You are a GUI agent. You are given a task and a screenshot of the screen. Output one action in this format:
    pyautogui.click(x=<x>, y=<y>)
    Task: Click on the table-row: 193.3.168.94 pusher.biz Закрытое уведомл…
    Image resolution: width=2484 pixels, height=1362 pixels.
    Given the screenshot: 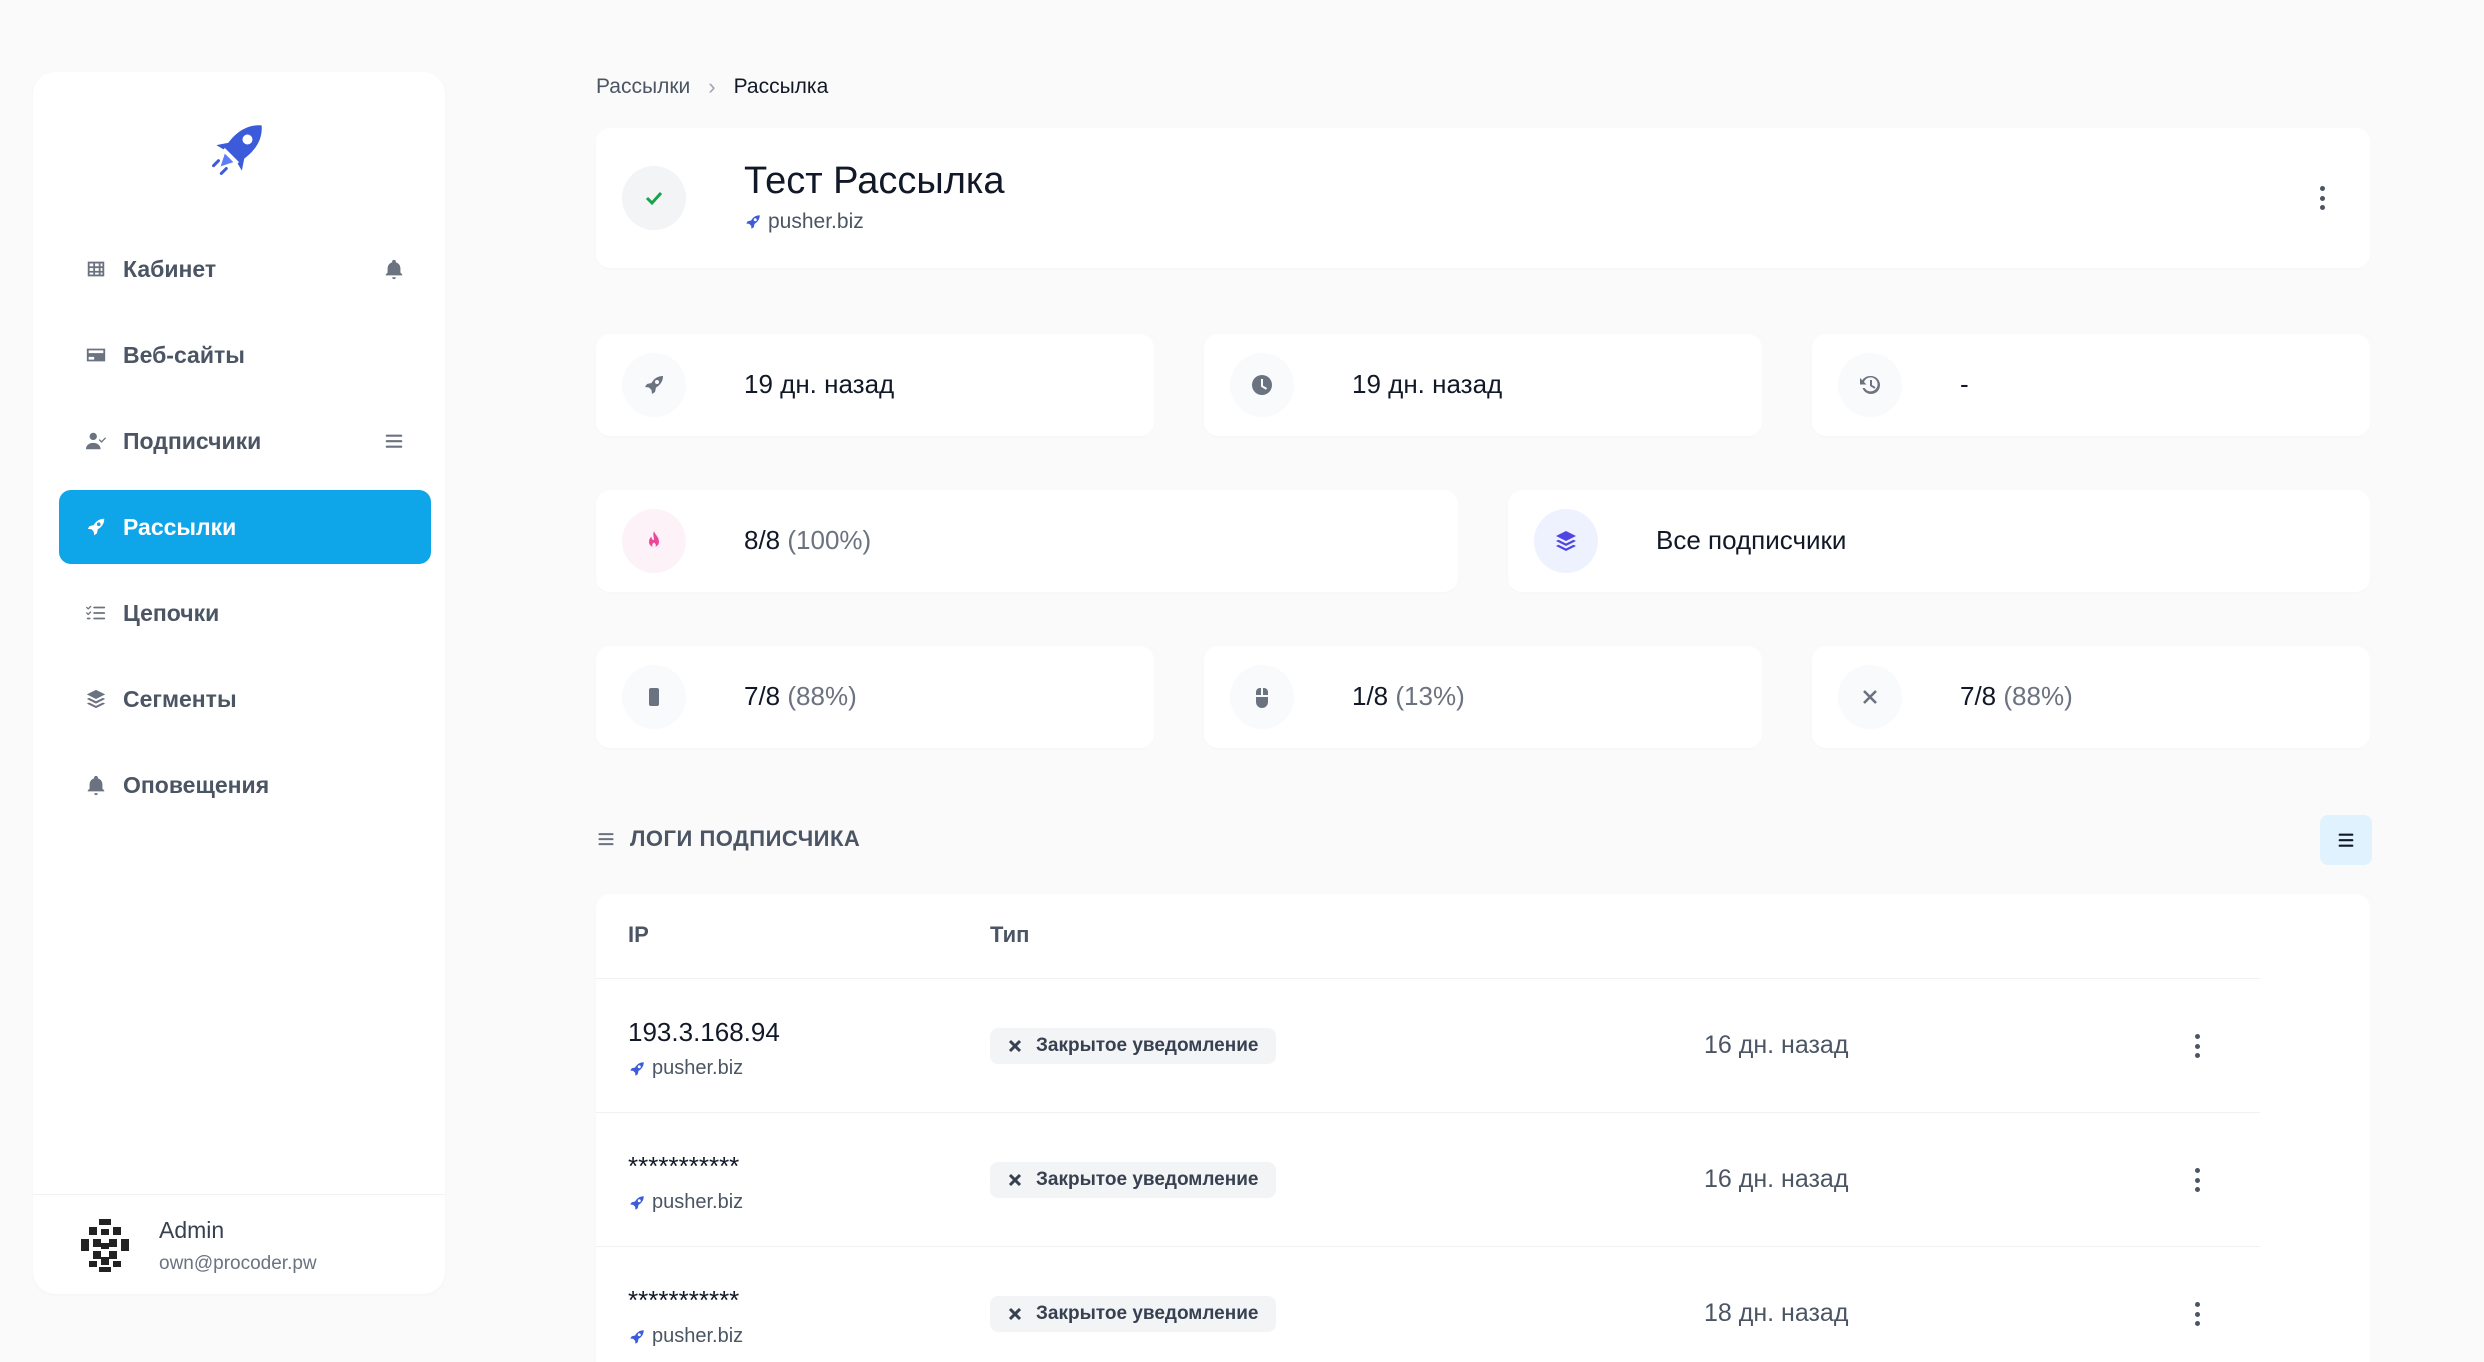 What is the action you would take?
    pyautogui.click(x=1428, y=1045)
    